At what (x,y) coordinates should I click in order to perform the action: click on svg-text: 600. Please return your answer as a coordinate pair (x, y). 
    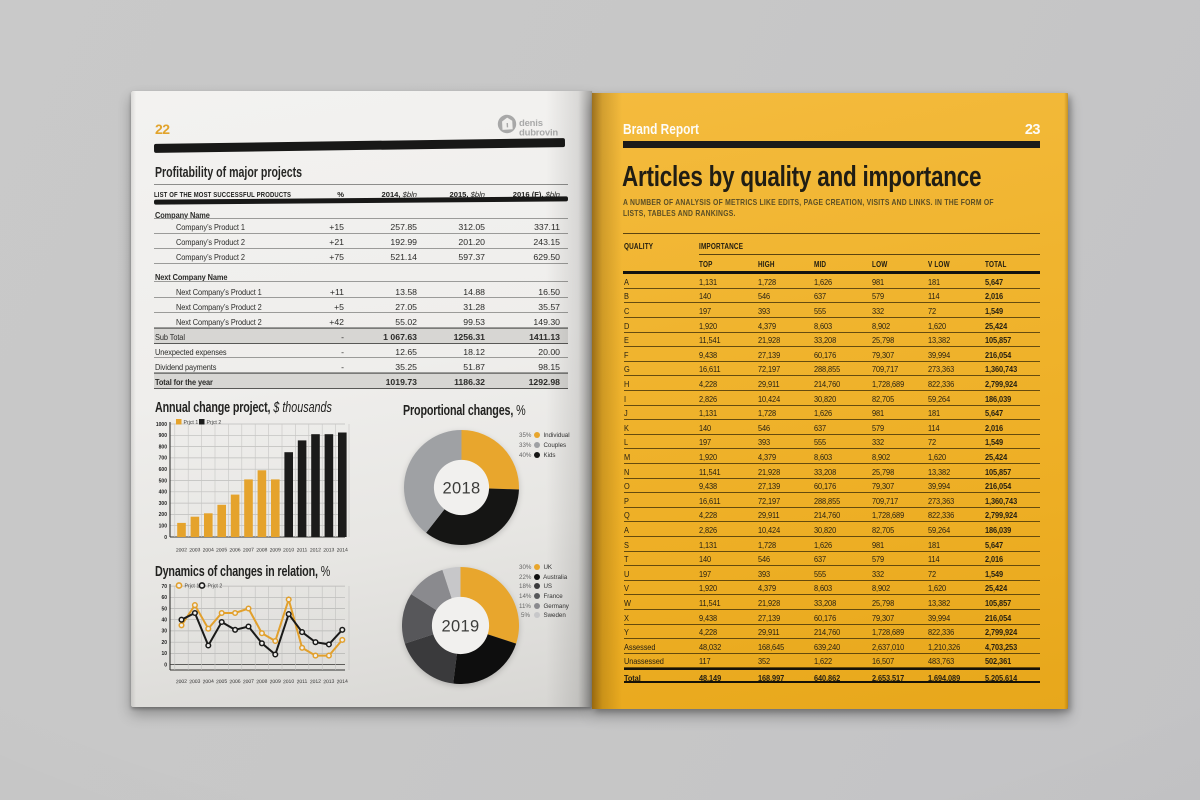
    Looking at the image, I should click on (163, 470).